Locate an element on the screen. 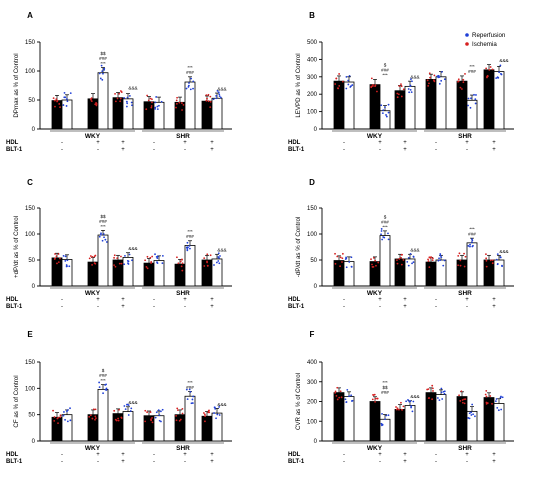 The height and width of the screenshot is (480, 550). legend-marker is located at coordinates (467, 35).